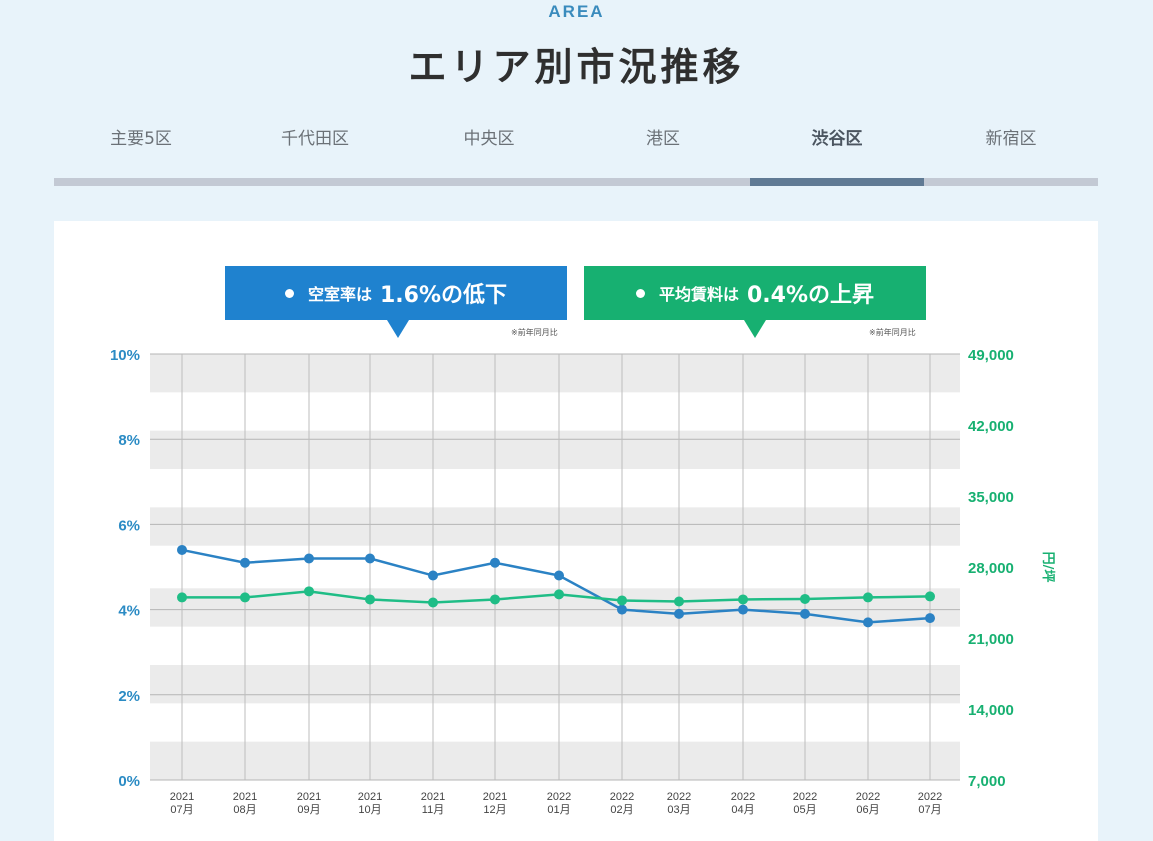  What do you see at coordinates (489, 156) in the screenshot?
I see `tab-chuo: 中央区` at bounding box center [489, 156].